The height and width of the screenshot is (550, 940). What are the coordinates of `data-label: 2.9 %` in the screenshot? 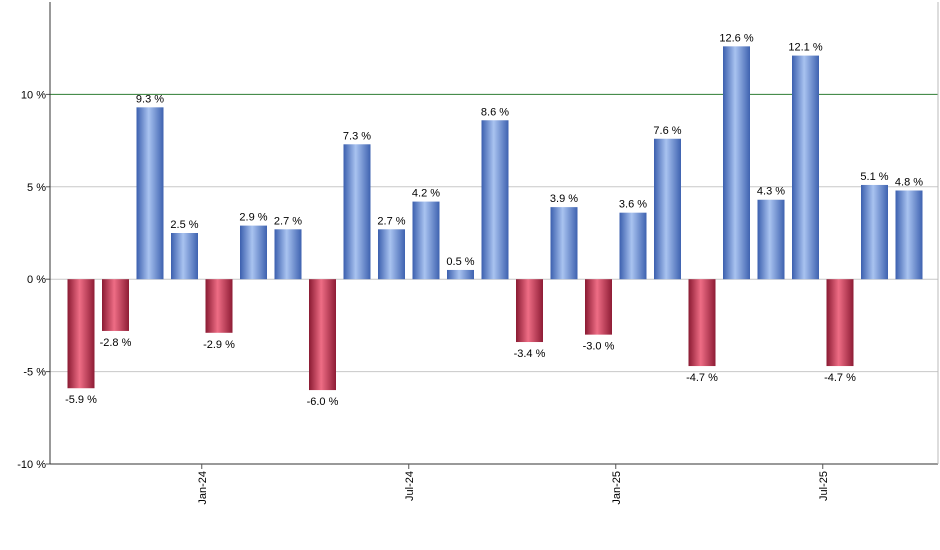 It's located at (253, 218).